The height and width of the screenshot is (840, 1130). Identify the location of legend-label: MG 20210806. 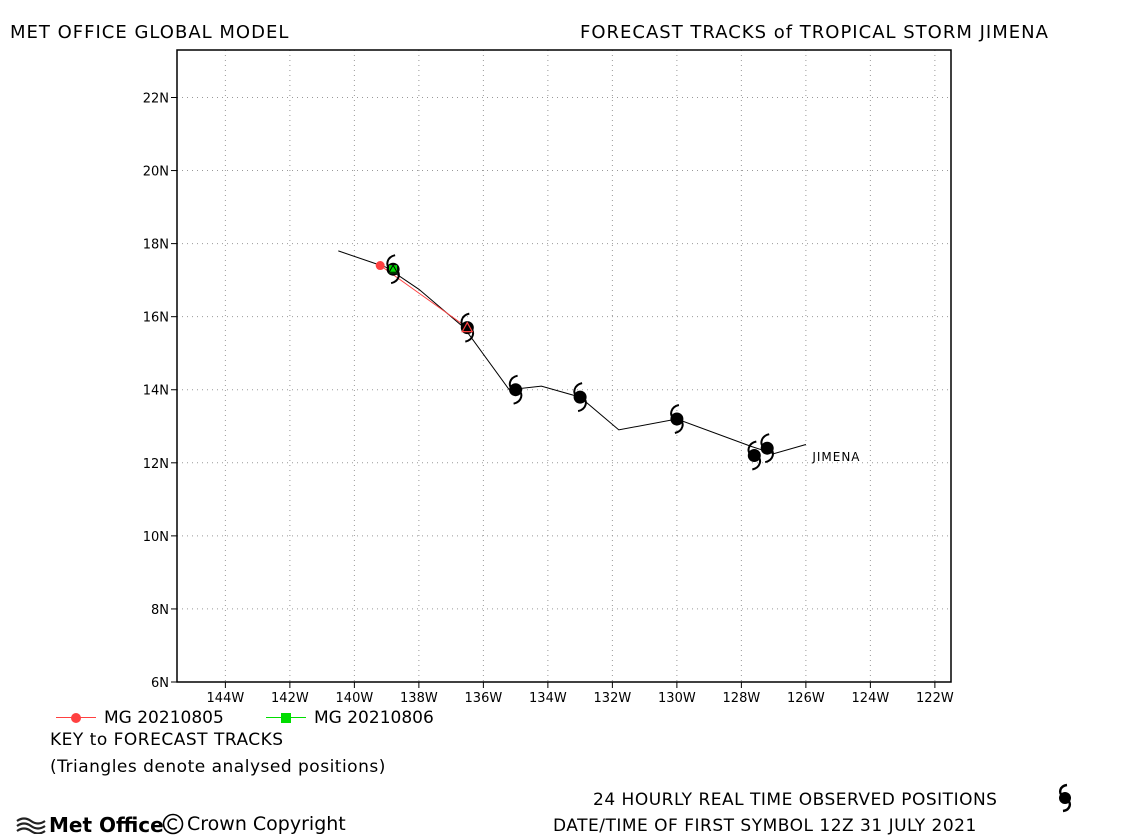
(374, 718).